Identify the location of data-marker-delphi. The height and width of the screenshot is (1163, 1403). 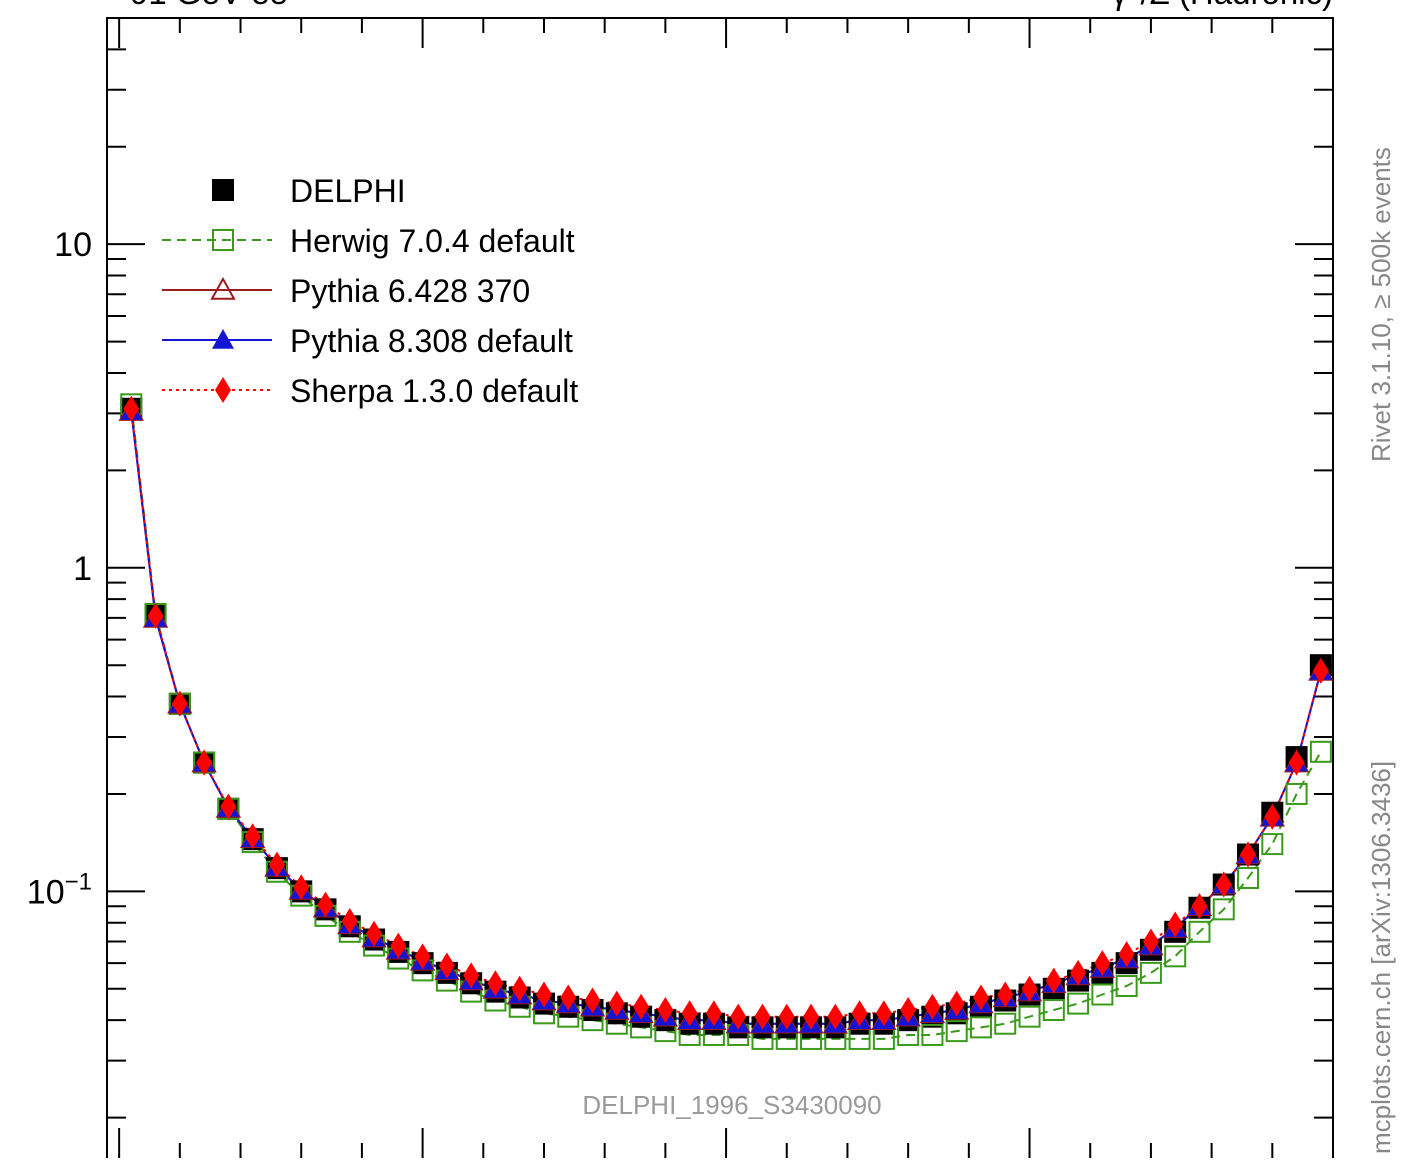
(223, 190).